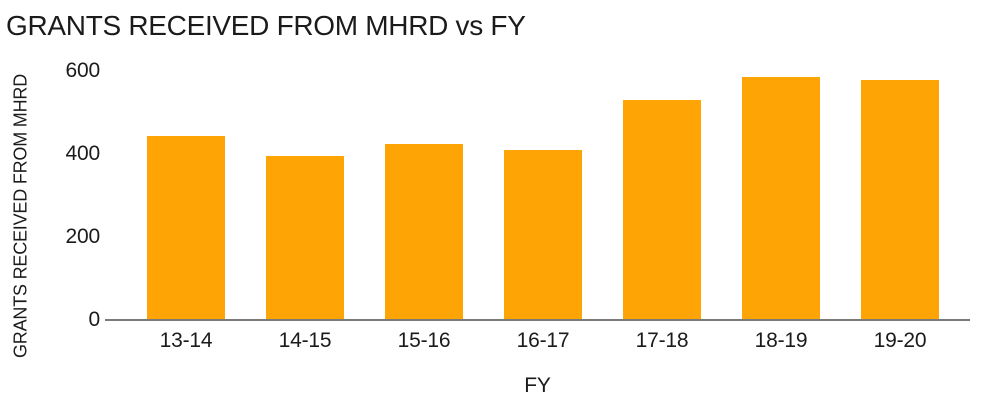  What do you see at coordinates (424, 340) in the screenshot?
I see `x-tick-label: 15-16` at bounding box center [424, 340].